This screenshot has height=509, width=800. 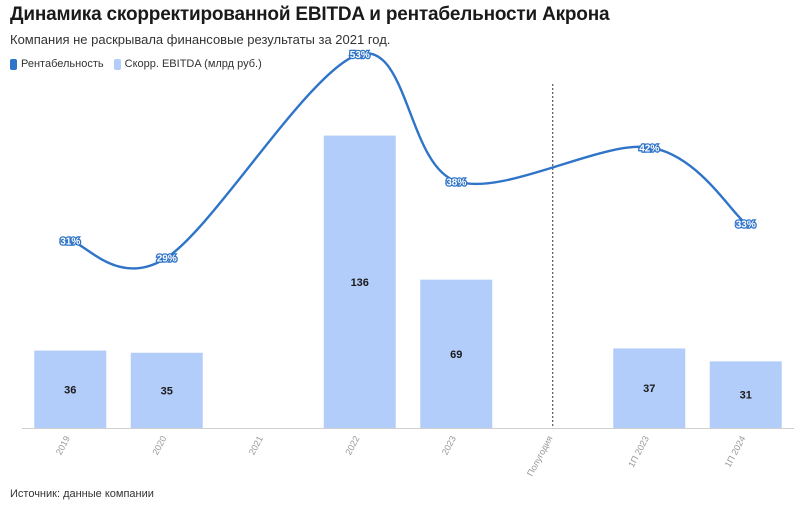 I want to click on legend-swatch-bar, so click(x=117, y=64).